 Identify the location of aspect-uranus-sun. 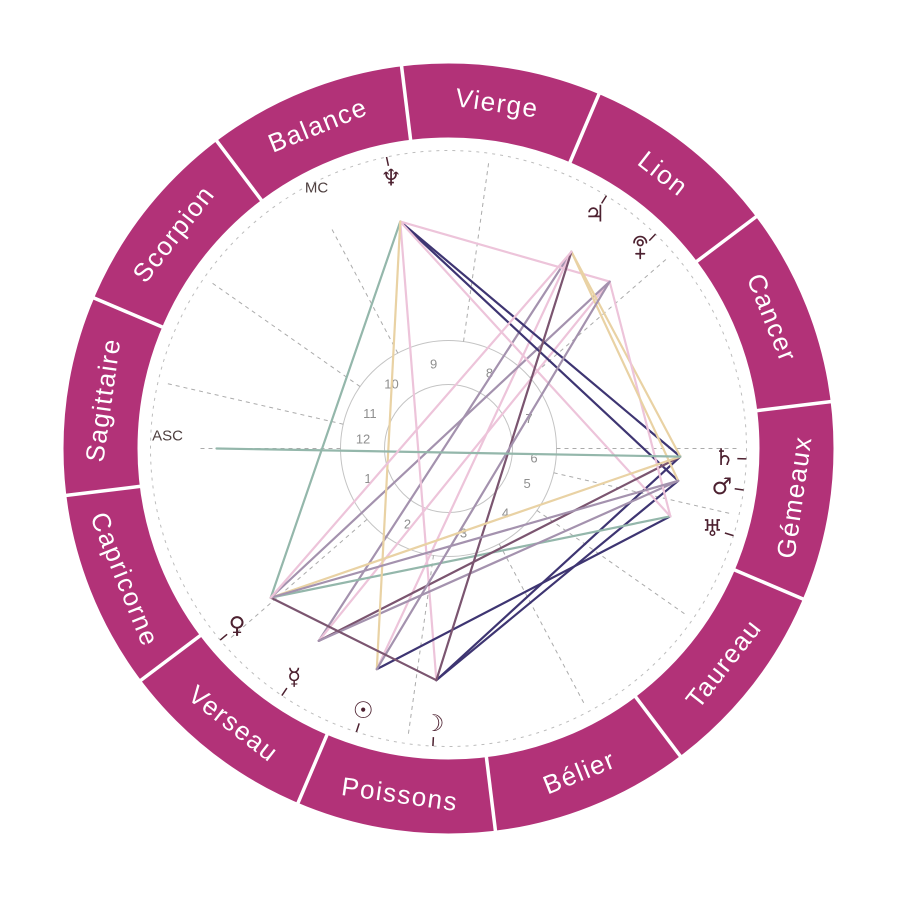
(523, 593).